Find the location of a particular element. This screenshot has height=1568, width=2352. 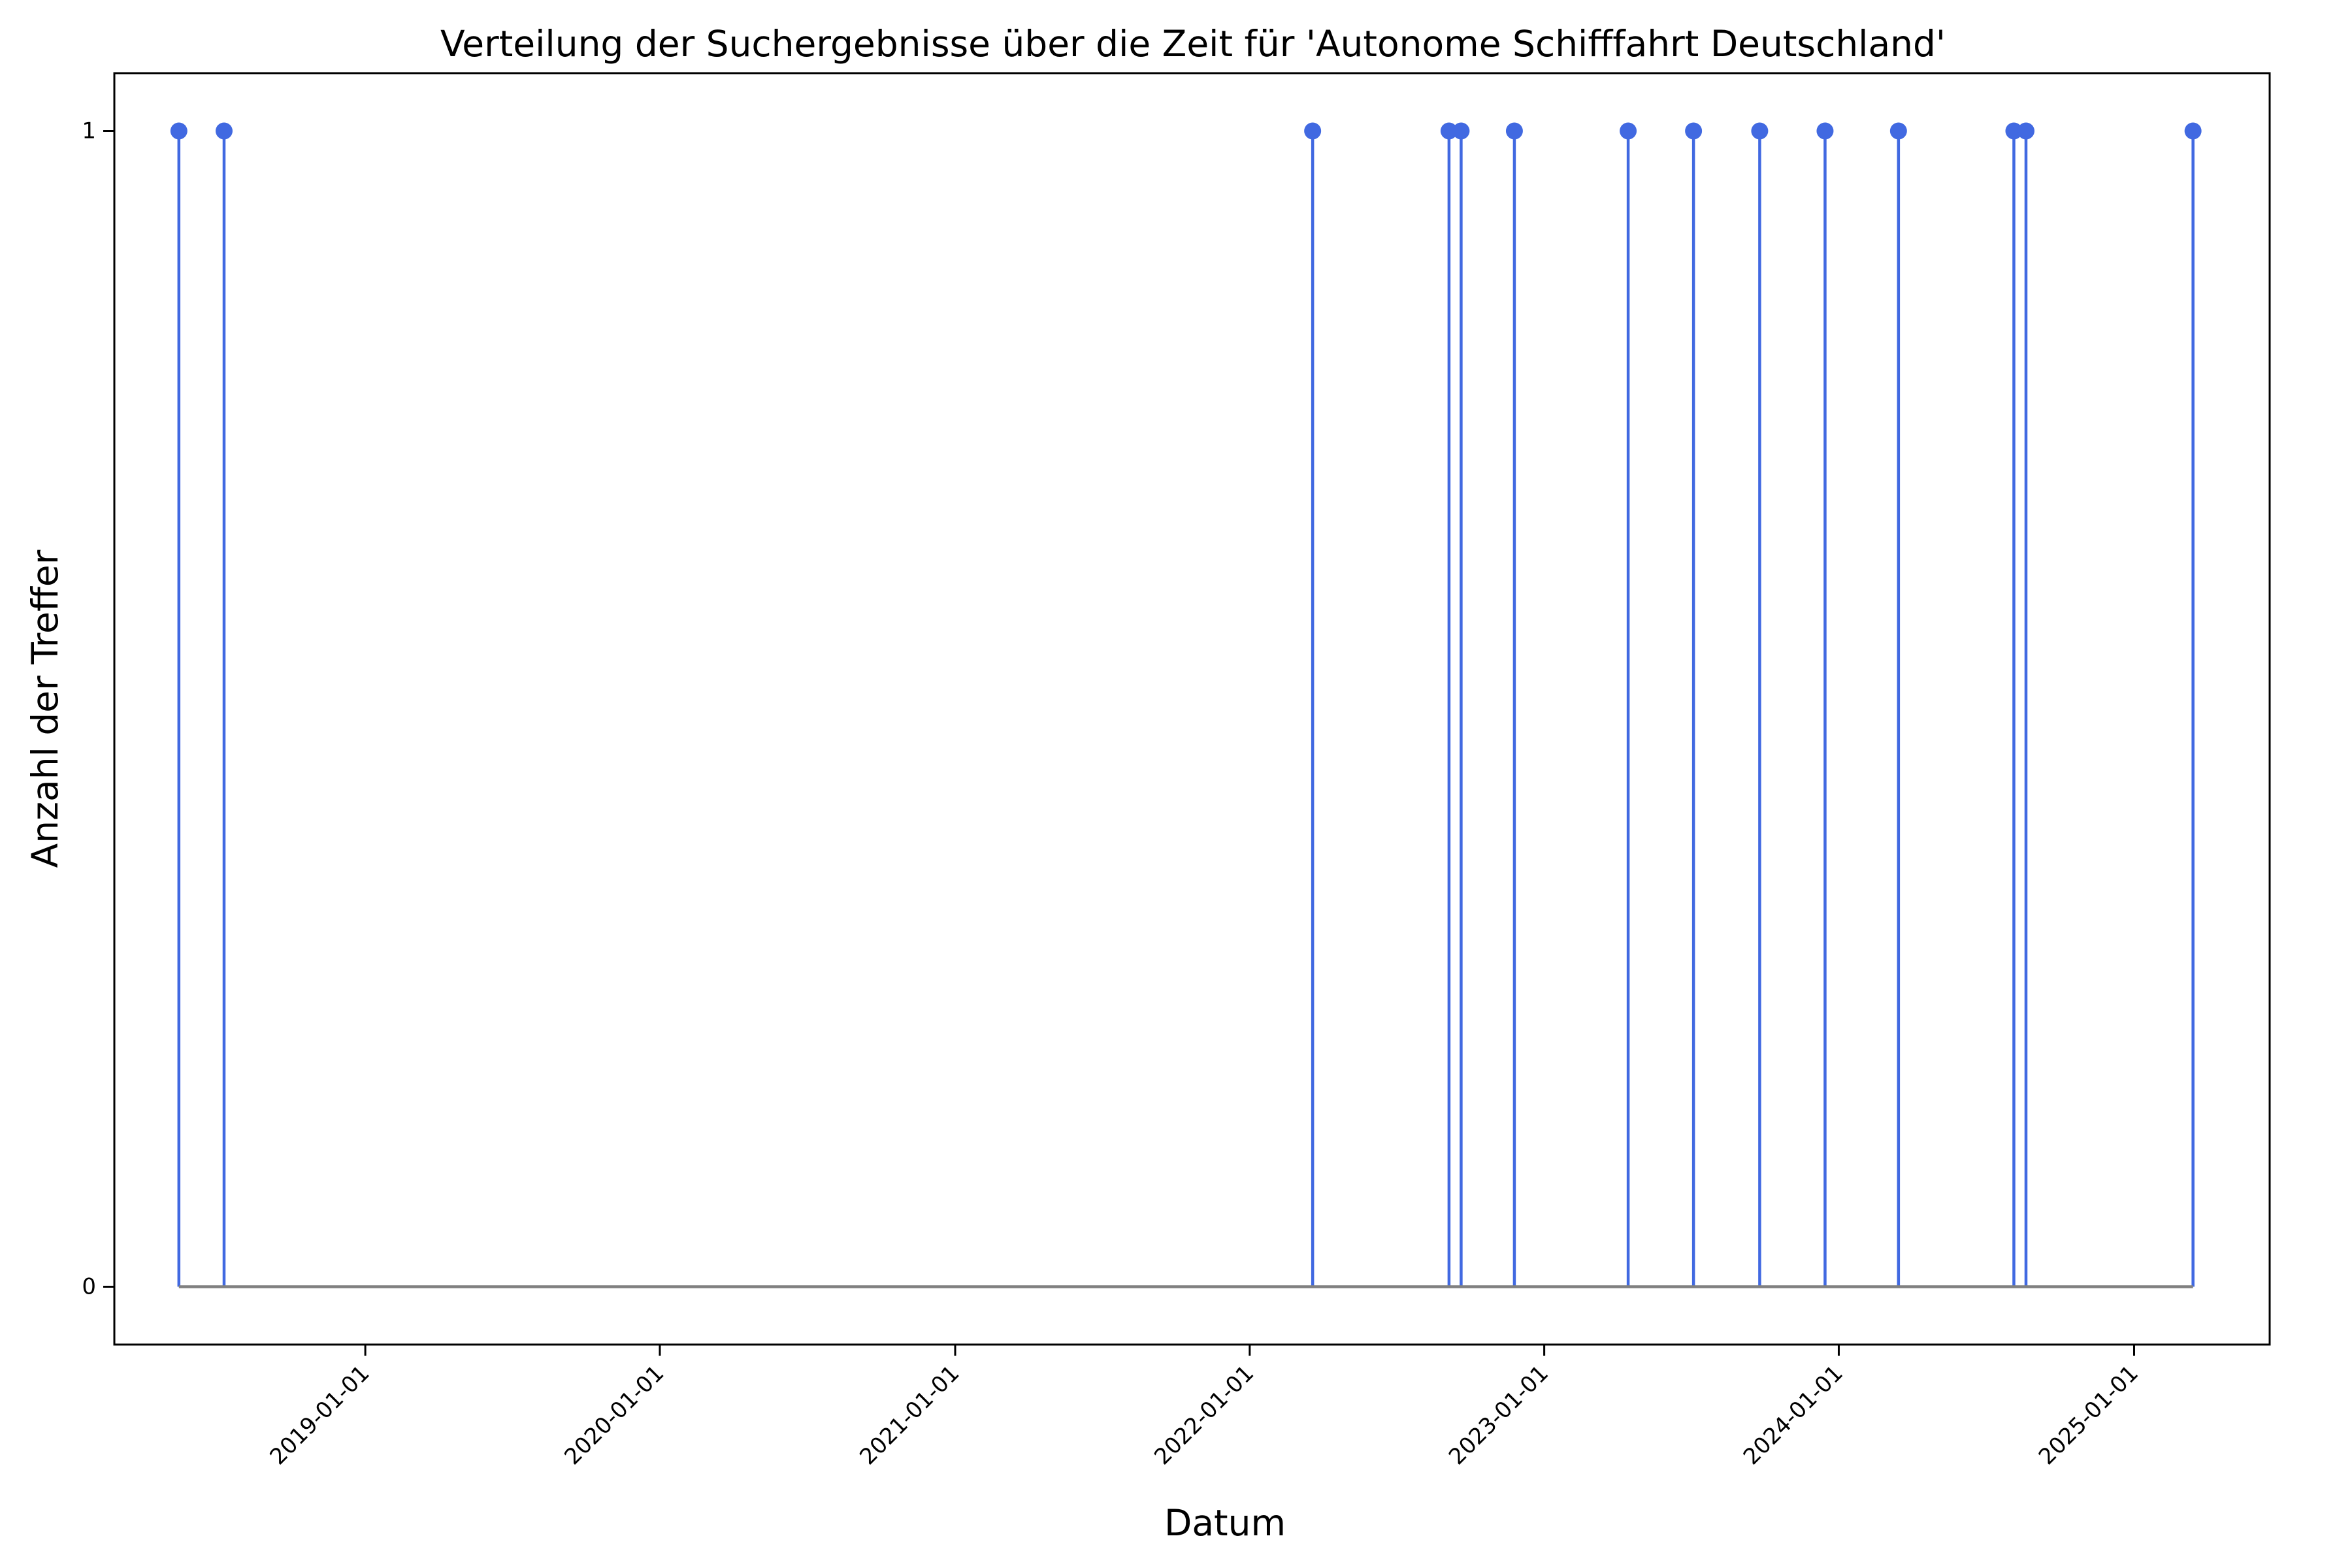

y-axis-label: Anzahl der Treffer is located at coordinates (45, 708).